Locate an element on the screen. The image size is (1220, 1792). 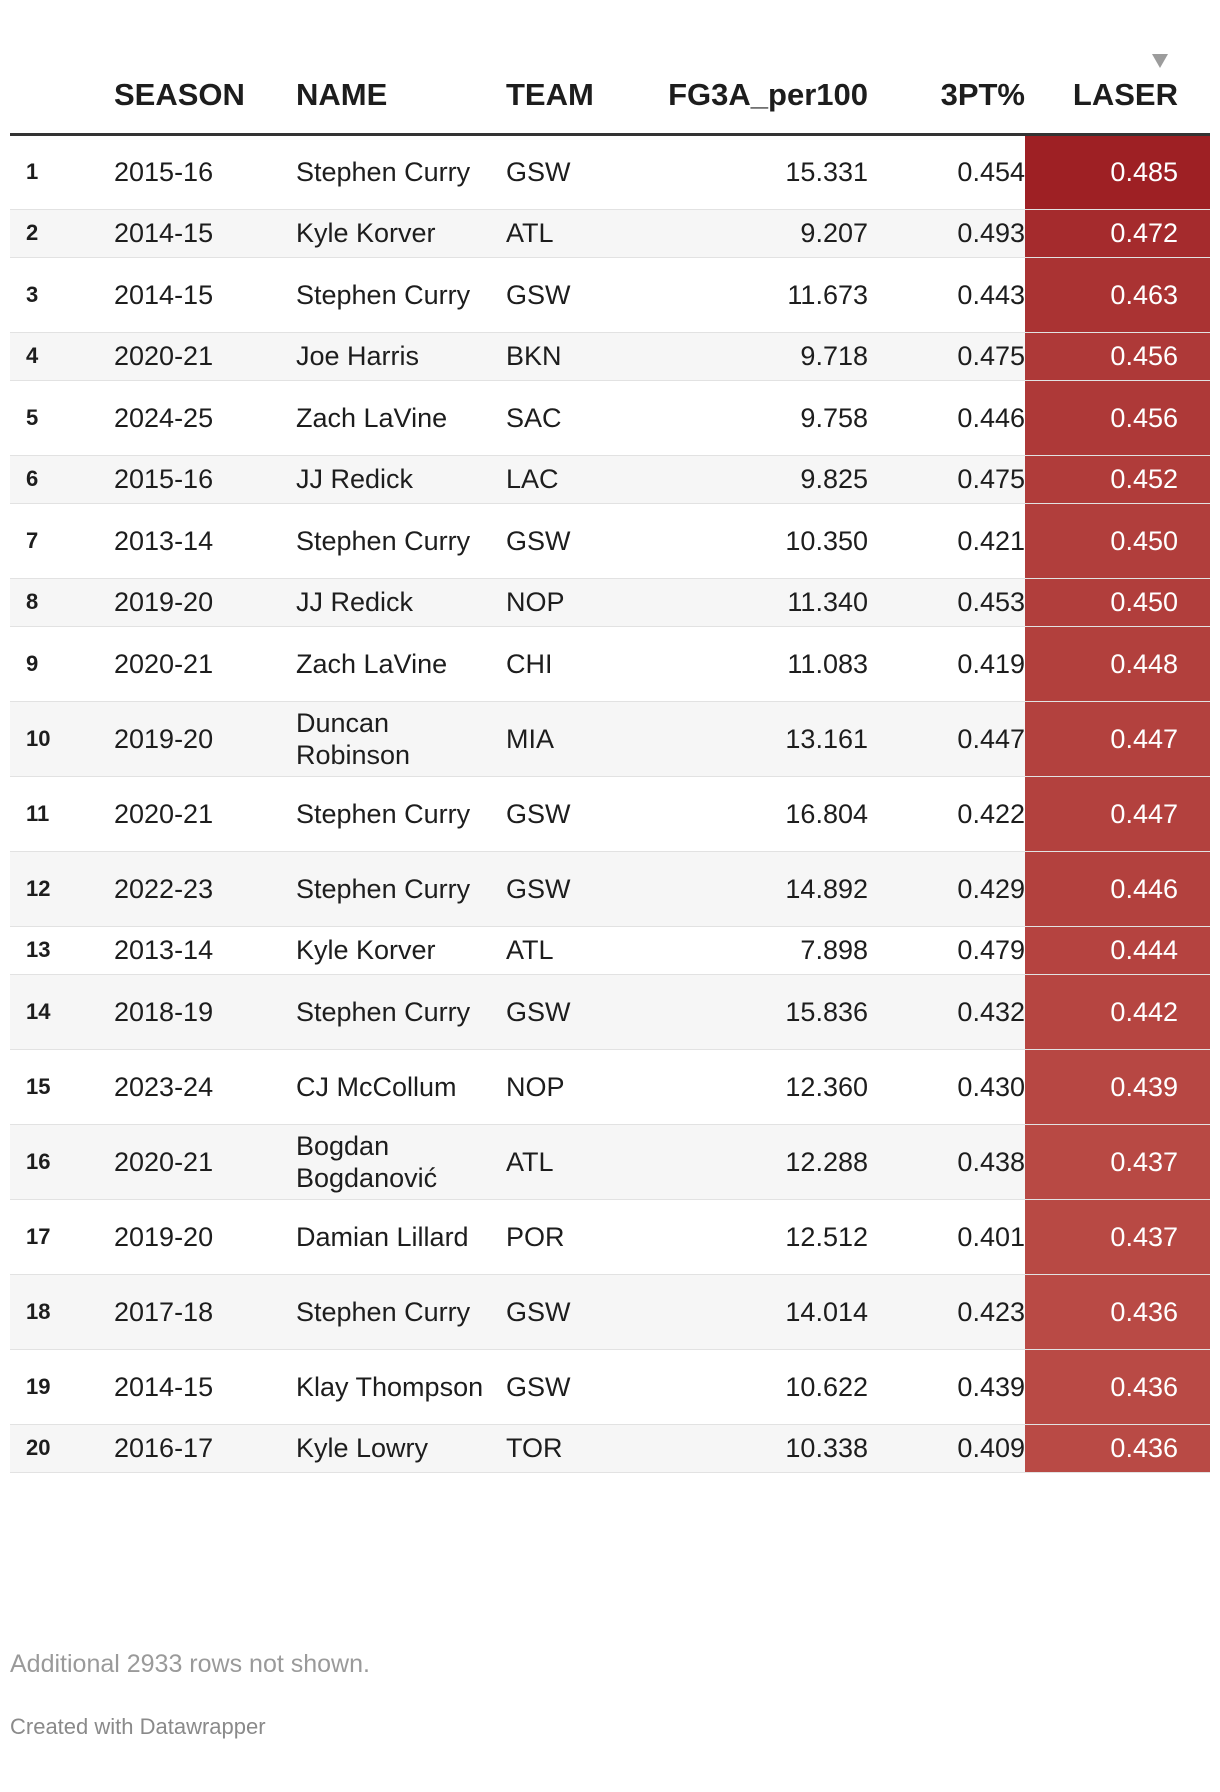
cell-3pt-pct: 0.453 is located at coordinates (946, 602).